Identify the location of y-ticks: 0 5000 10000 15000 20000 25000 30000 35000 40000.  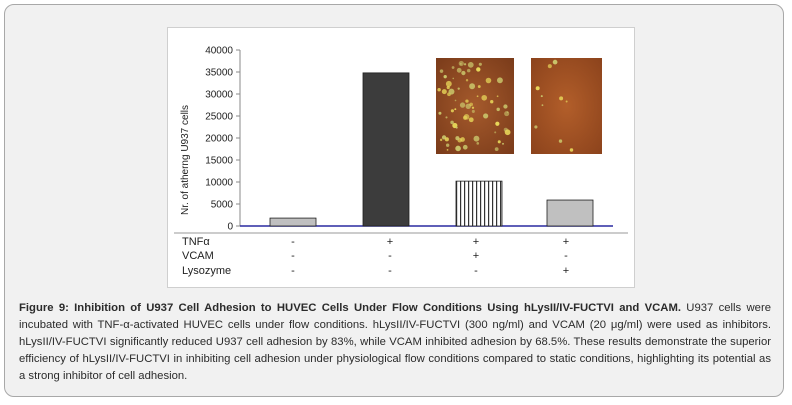
(222, 139).